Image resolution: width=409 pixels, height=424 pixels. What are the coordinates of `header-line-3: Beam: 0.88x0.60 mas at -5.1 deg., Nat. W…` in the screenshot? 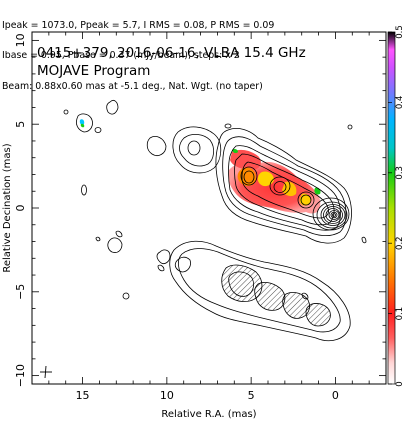 It's located at (132, 87).